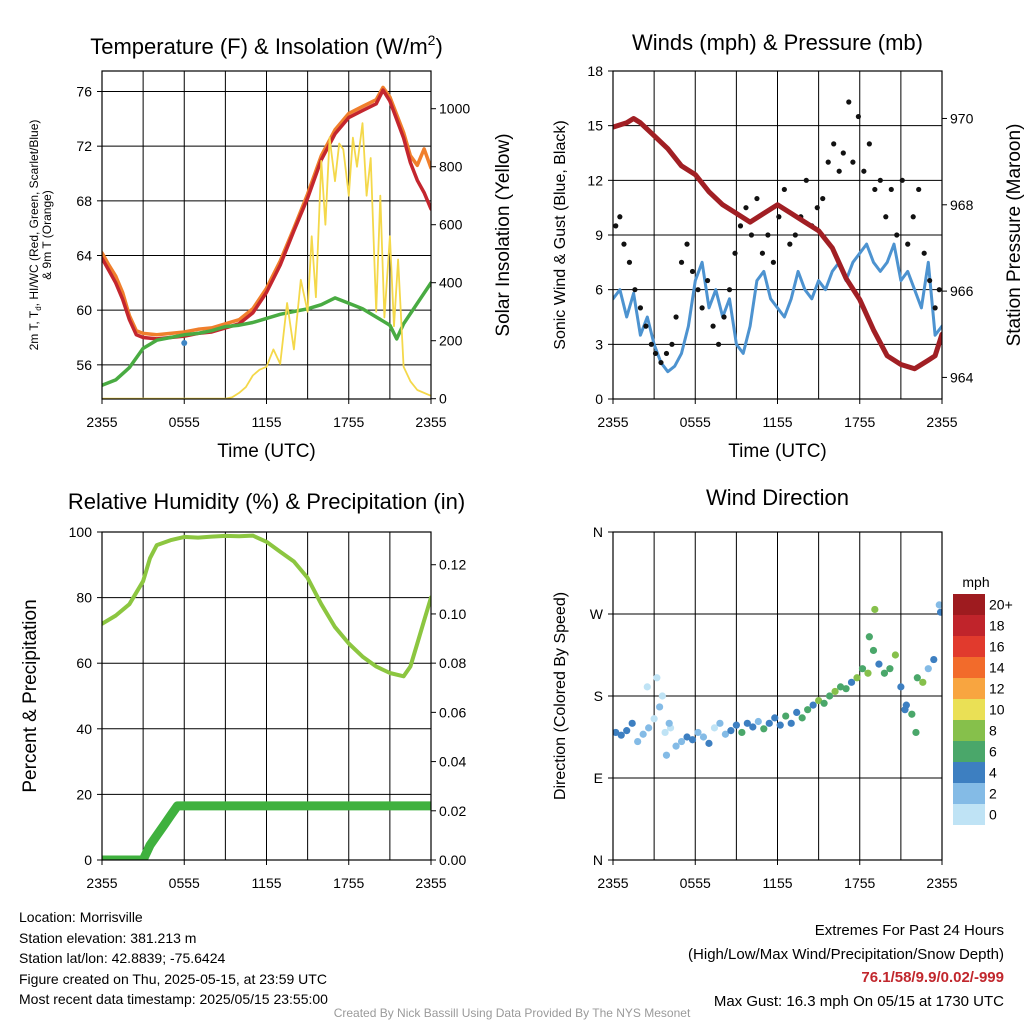  I want to click on y-tick-label: 3, so click(599, 344).